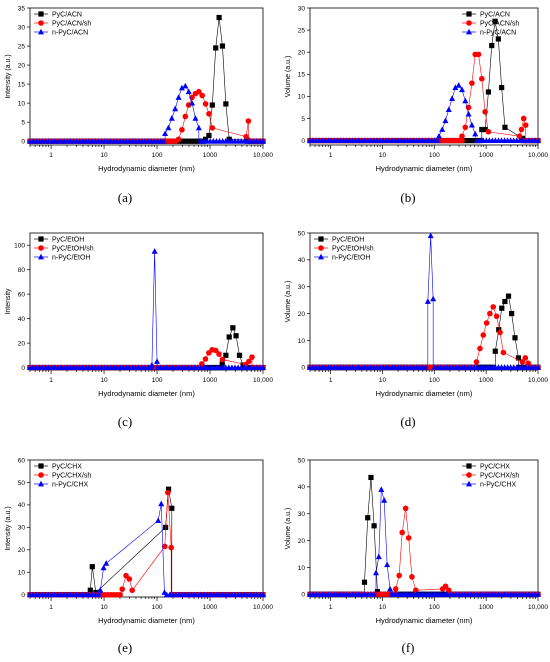 The width and height of the screenshot is (550, 662). What do you see at coordinates (498, 33) in the screenshot?
I see `legend-label: n-PyC/ACN` at bounding box center [498, 33].